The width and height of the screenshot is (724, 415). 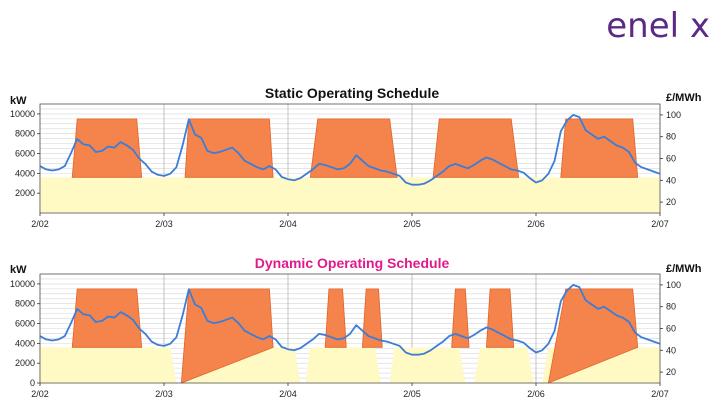 I want to click on chart-title: Dynamic Operating Schedule, so click(x=352, y=263).